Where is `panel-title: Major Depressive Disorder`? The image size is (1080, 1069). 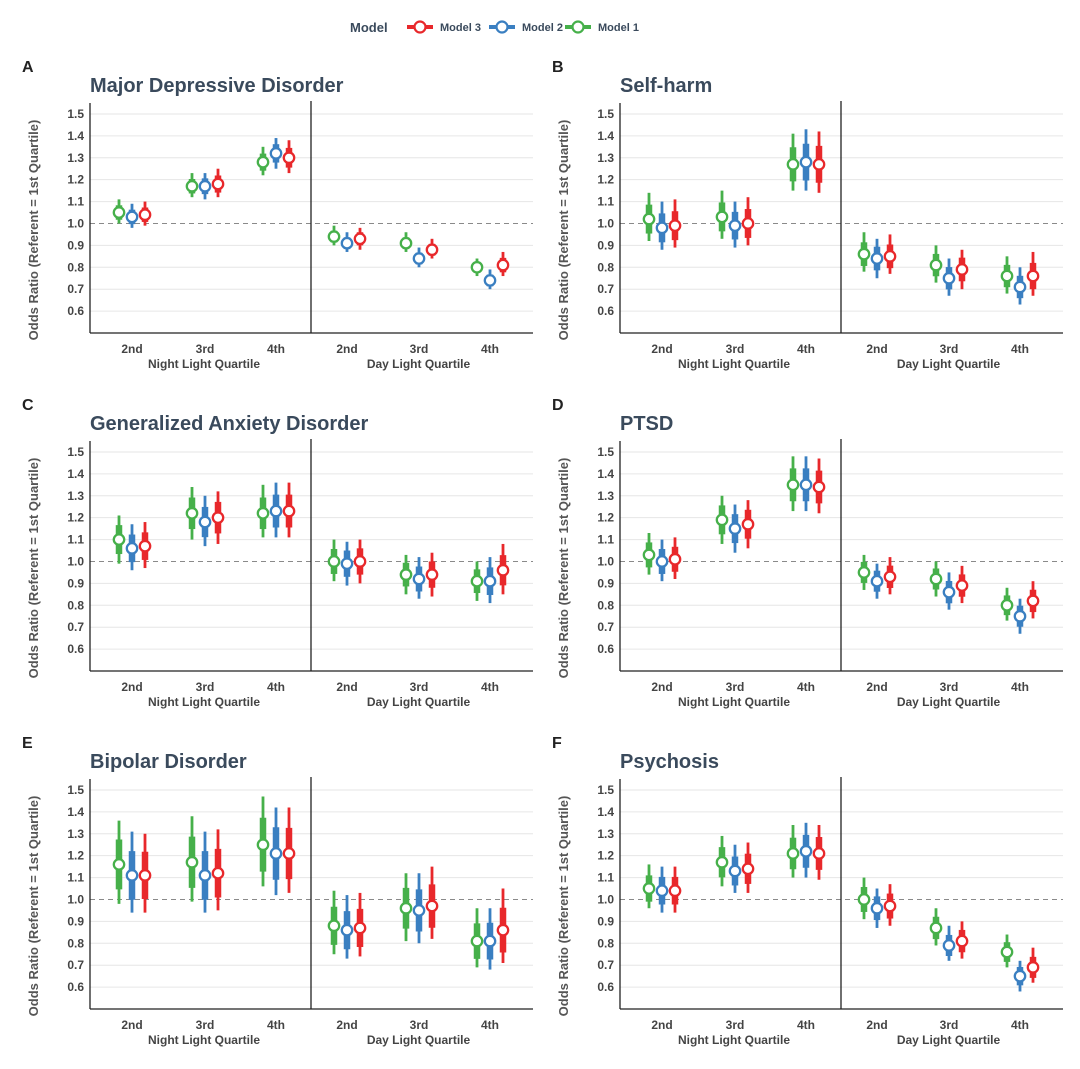 panel-title: Major Depressive Disorder is located at coordinates (217, 86).